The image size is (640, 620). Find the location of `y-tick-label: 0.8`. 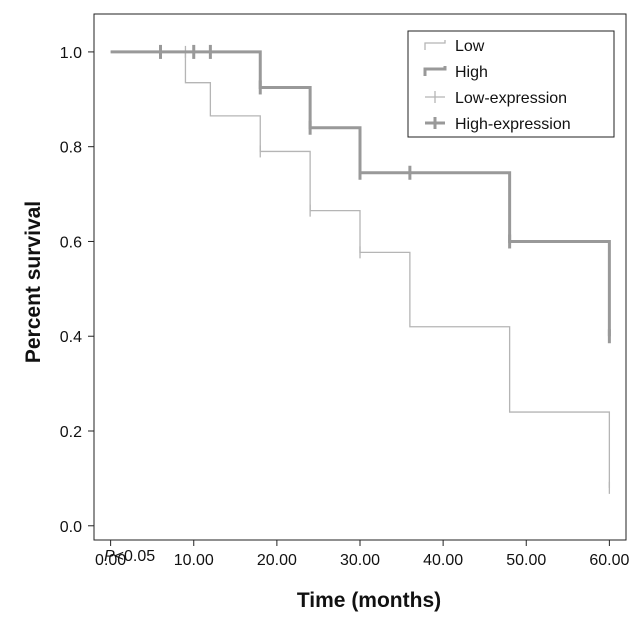

y-tick-label: 0.8 is located at coordinates (71, 148).